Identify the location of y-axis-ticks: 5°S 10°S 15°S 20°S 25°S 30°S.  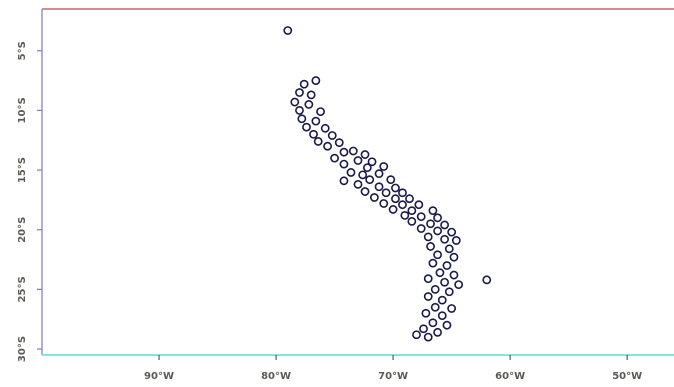
(29, 201).